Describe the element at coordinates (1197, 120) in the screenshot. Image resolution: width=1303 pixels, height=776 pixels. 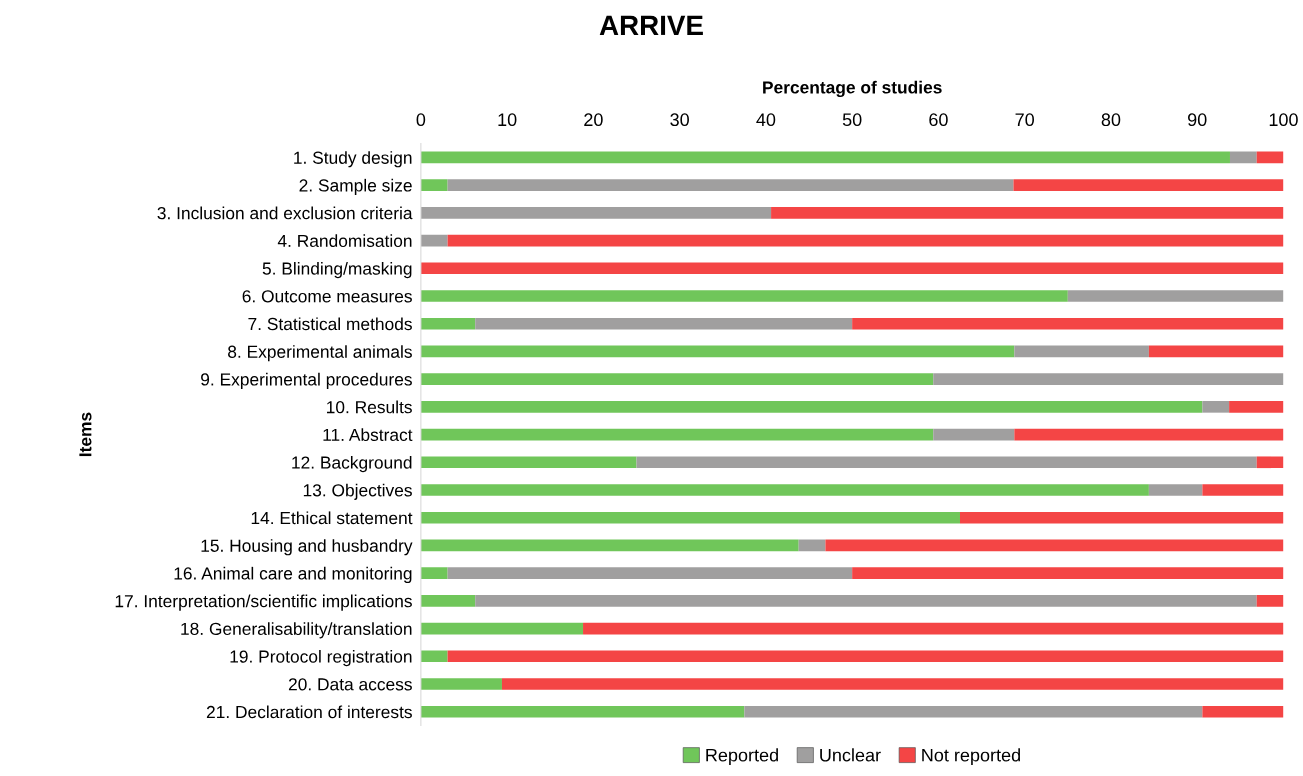
I see `x-tick-label: 90` at that location.